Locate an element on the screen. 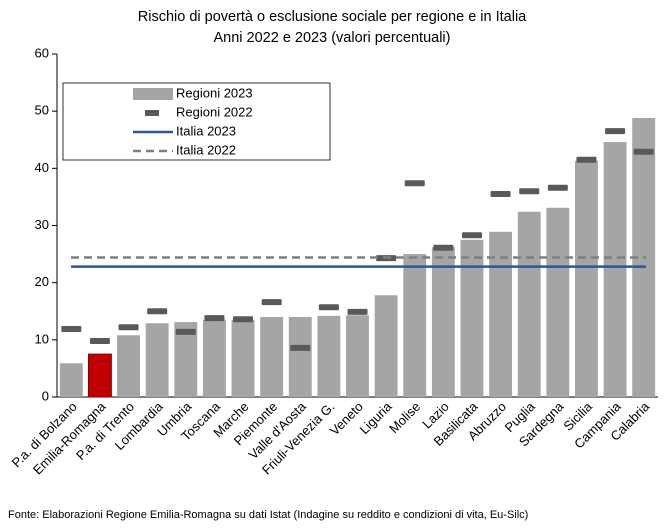 This screenshot has width=664, height=530. y-tick-label: 20 is located at coordinates (42, 281).